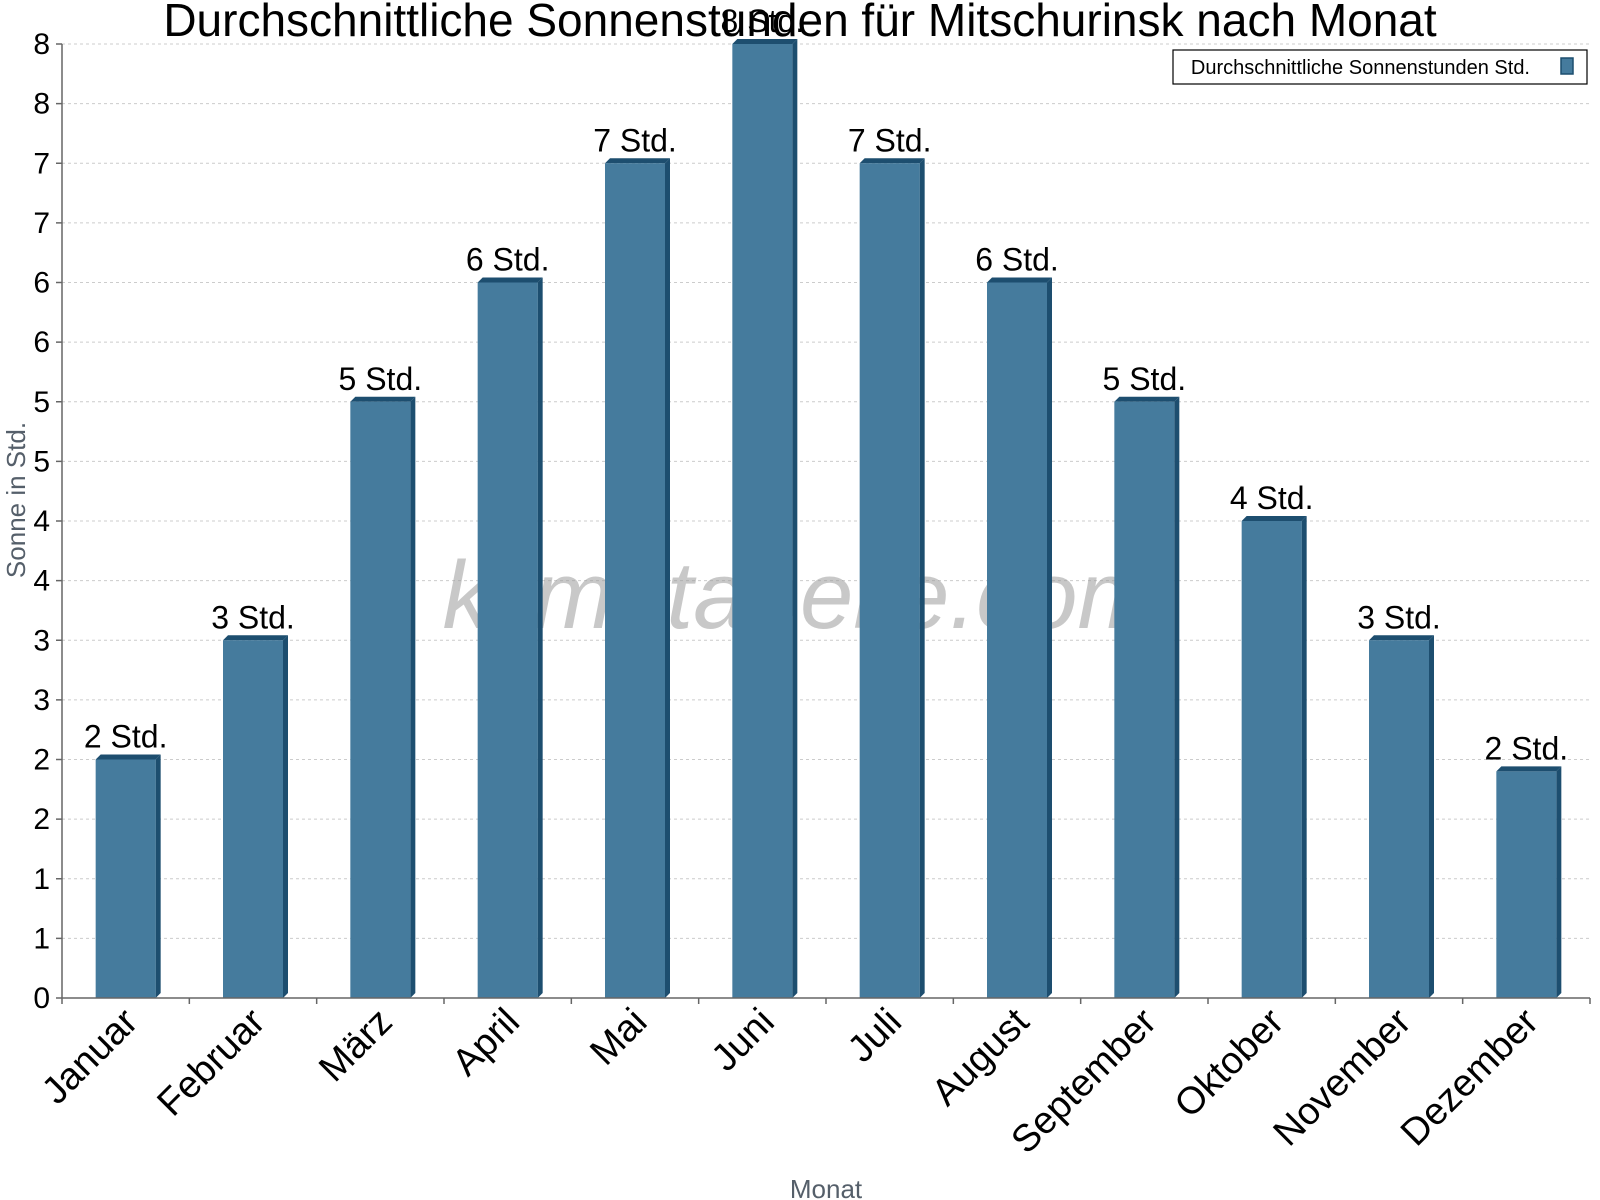 The height and width of the screenshot is (1200, 1600). I want to click on legend-swatch, so click(1567, 66).